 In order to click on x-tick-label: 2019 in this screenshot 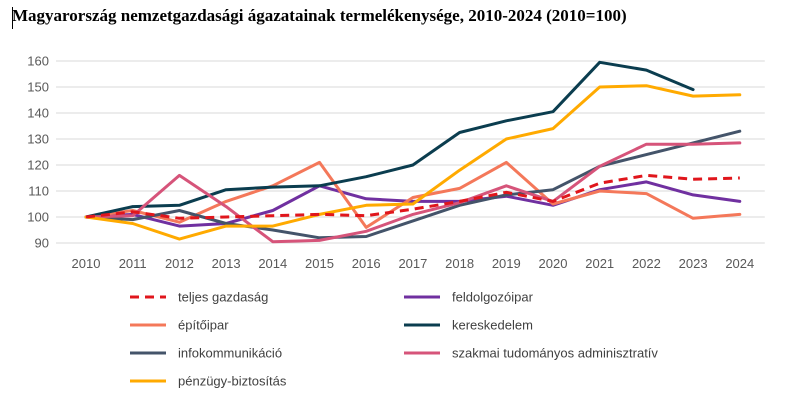, I will do `click(506, 263)`.